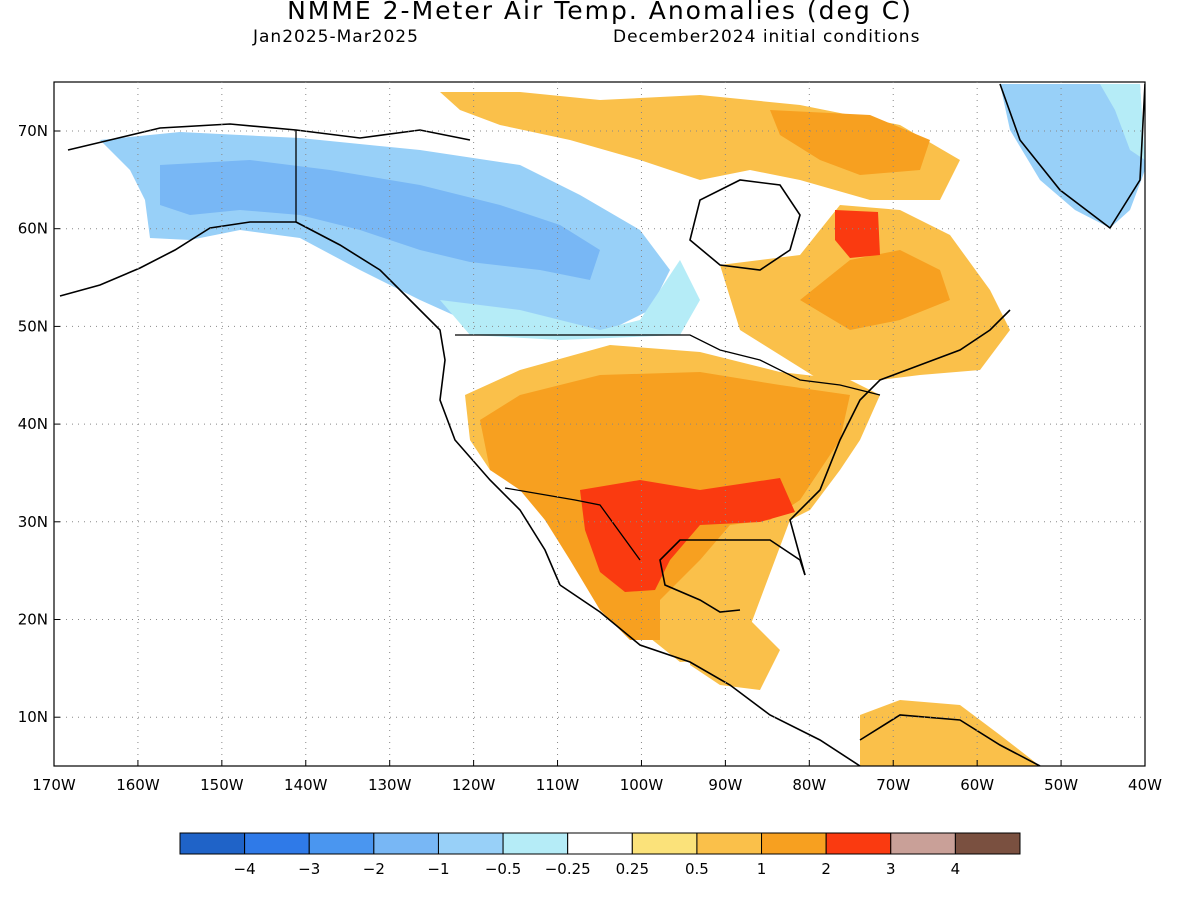 Image resolution: width=1200 pixels, height=900 pixels. I want to click on lat-label: 60N, so click(33, 229).